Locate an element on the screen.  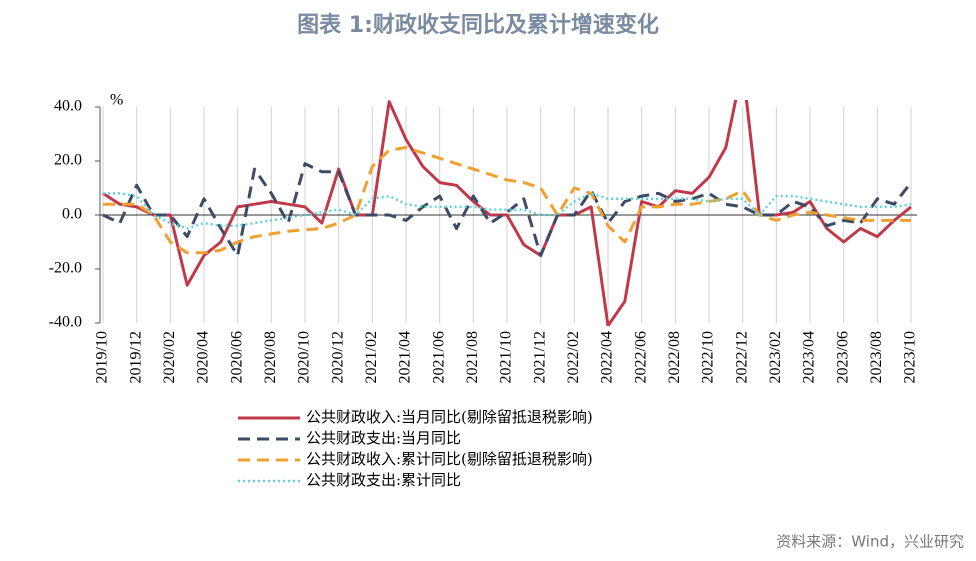
legend-label: 公共财政支出:累计同比 is located at coordinates (383, 480).